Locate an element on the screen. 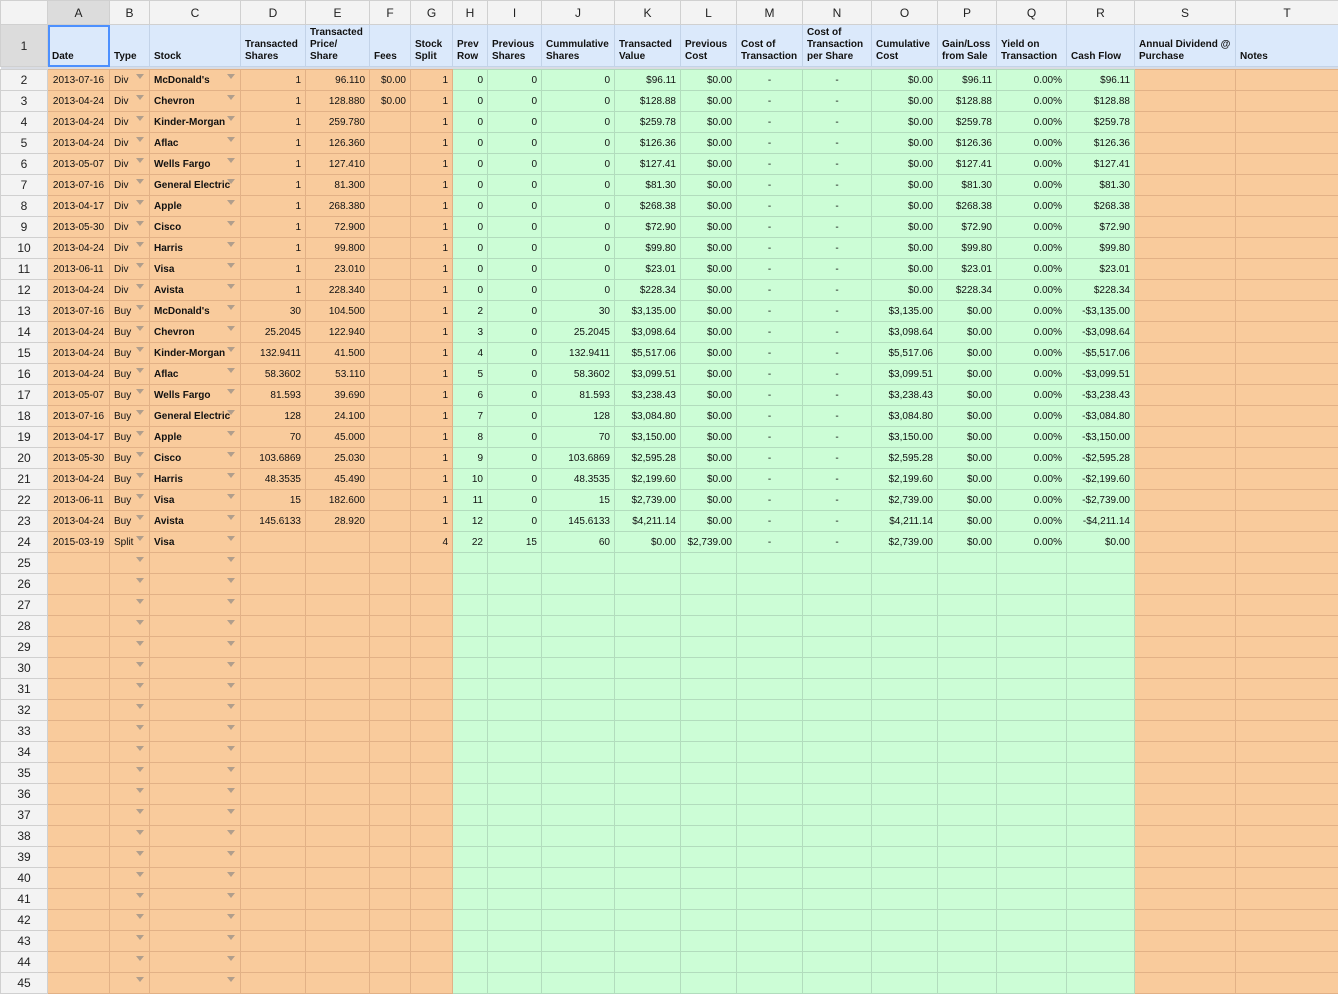 Image resolution: width=1338 pixels, height=995 pixels. column-header-r: R is located at coordinates (1100, 12).